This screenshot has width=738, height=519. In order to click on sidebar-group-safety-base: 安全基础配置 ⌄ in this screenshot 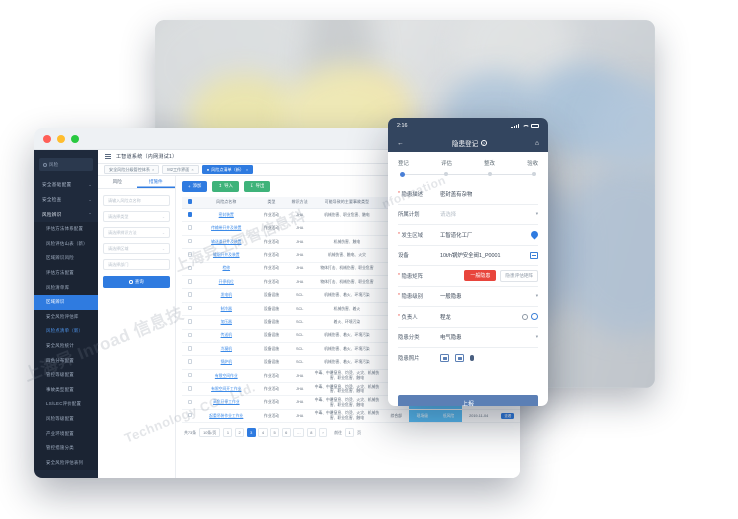, I will do `click(66, 184)`.